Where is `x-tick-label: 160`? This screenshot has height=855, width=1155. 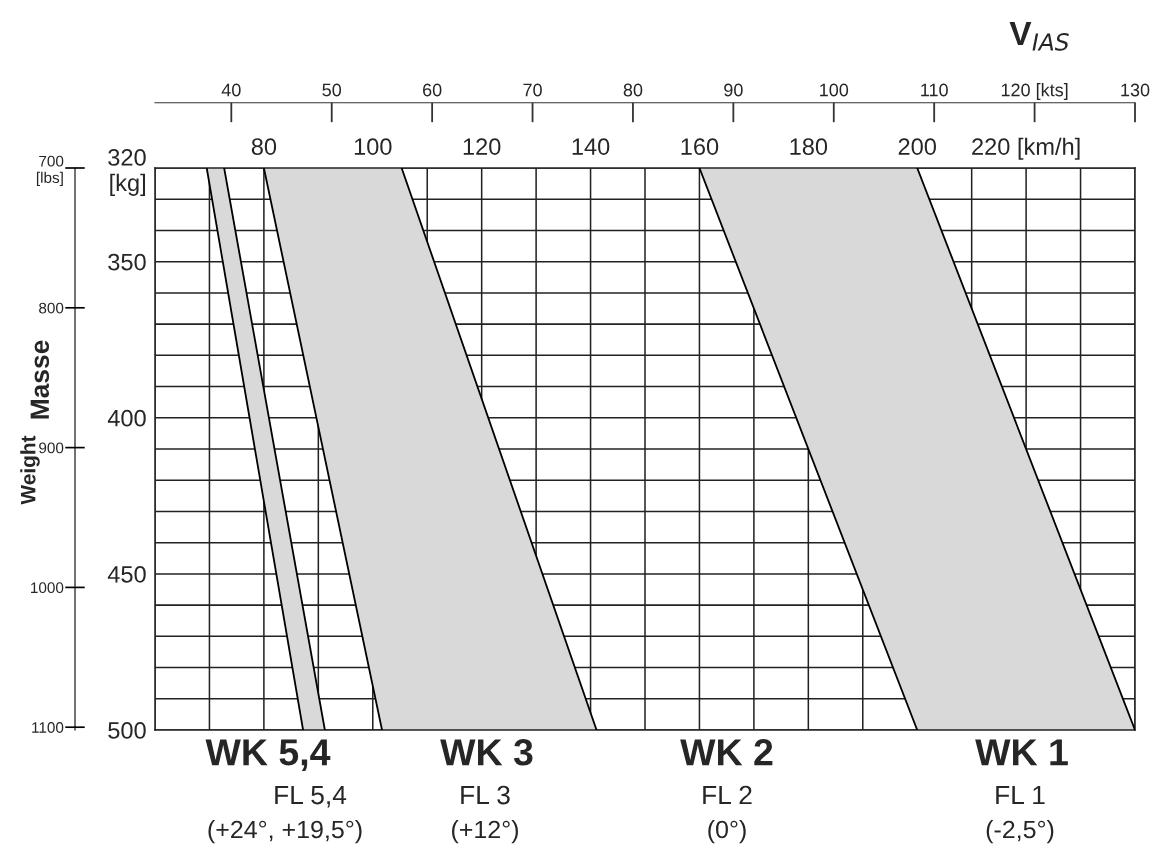 x-tick-label: 160 is located at coordinates (700, 146).